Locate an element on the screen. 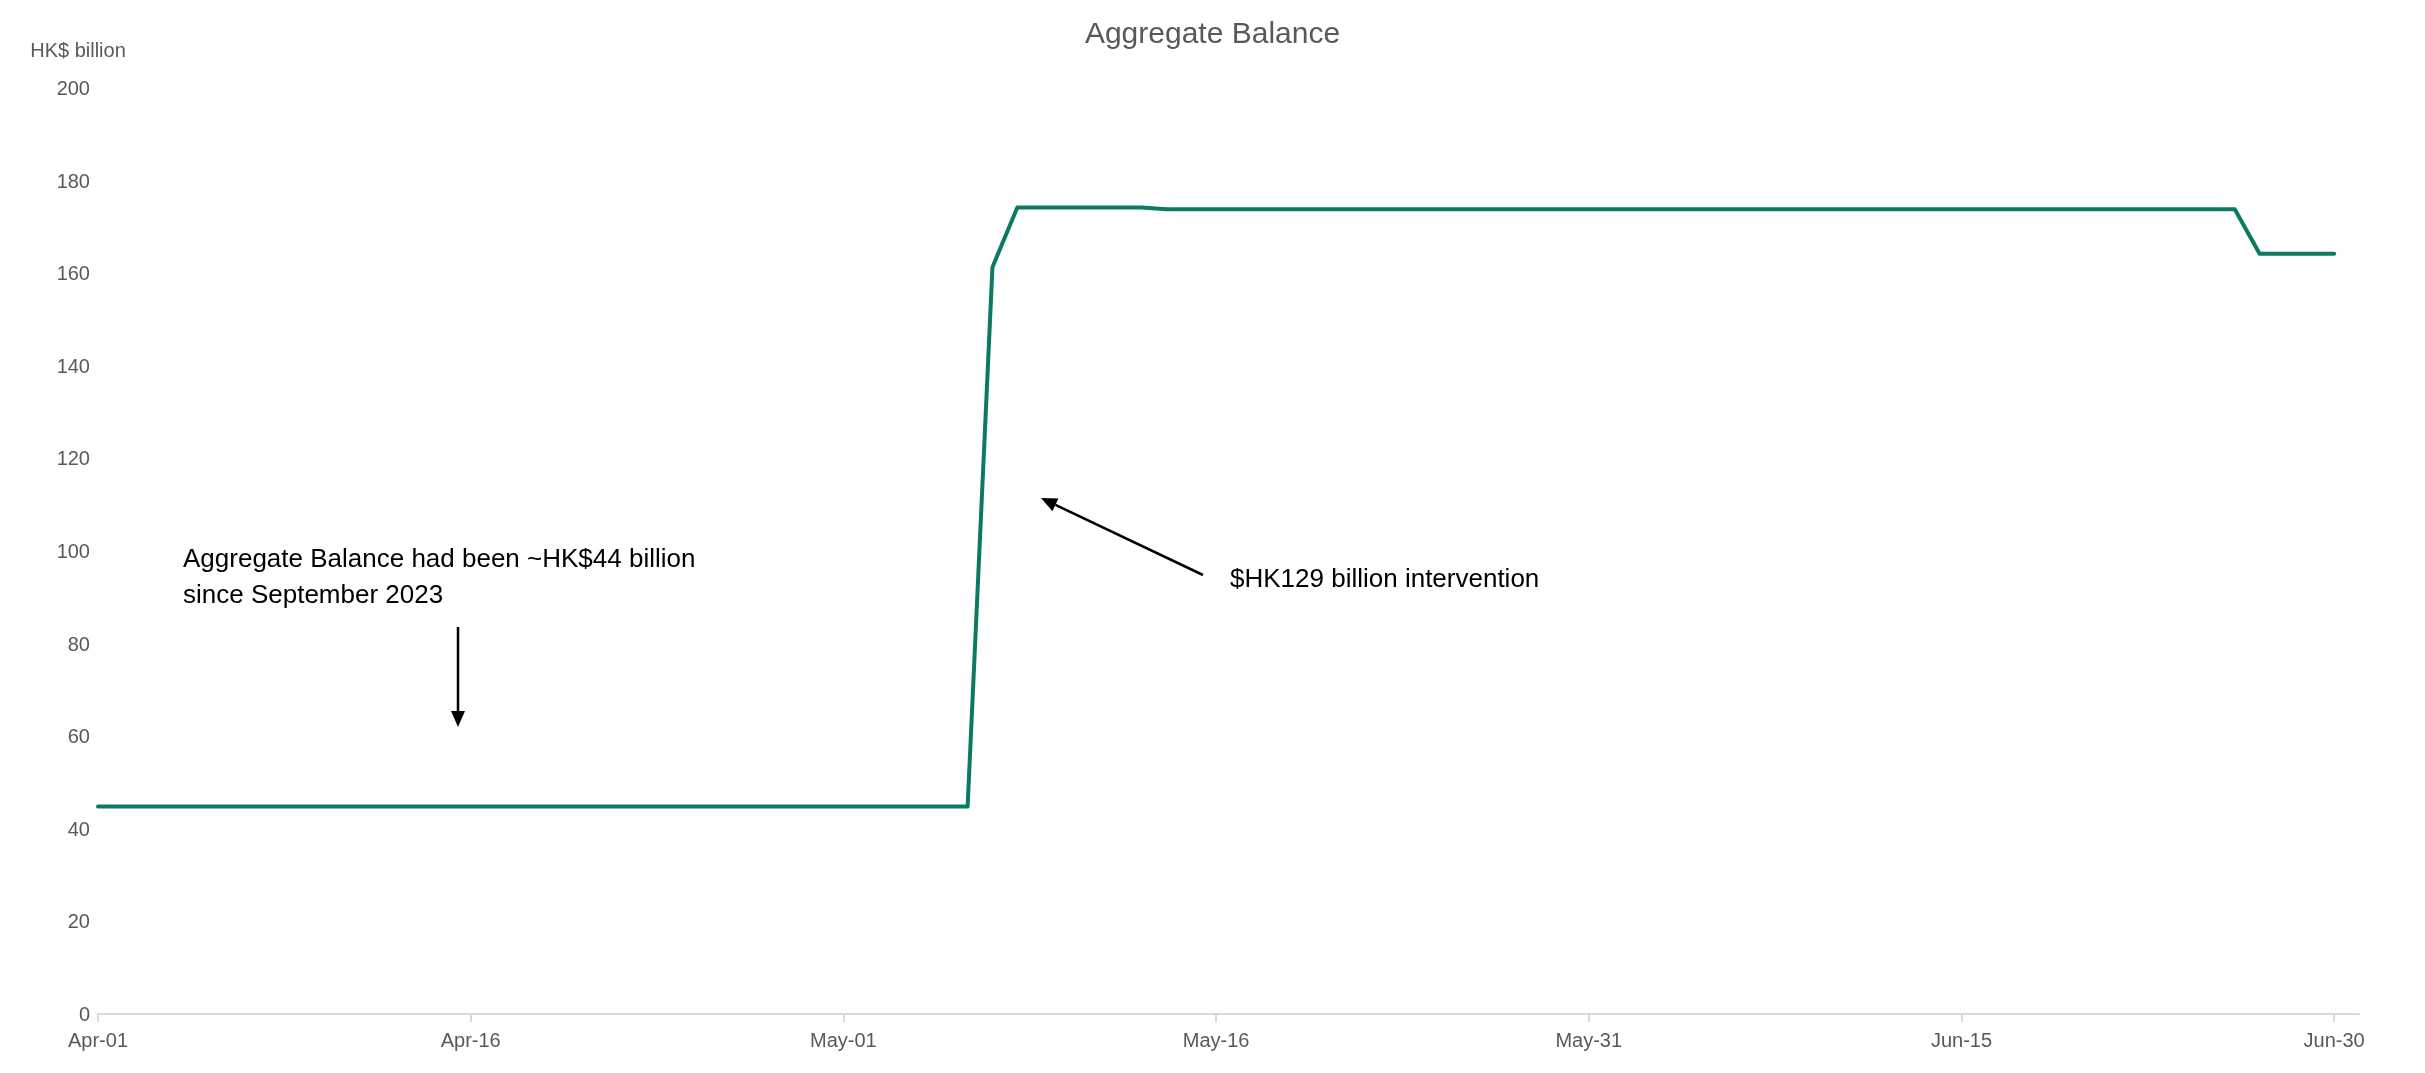 The image size is (2425, 1073). y-tick-label: 160 is located at coordinates (73, 273).